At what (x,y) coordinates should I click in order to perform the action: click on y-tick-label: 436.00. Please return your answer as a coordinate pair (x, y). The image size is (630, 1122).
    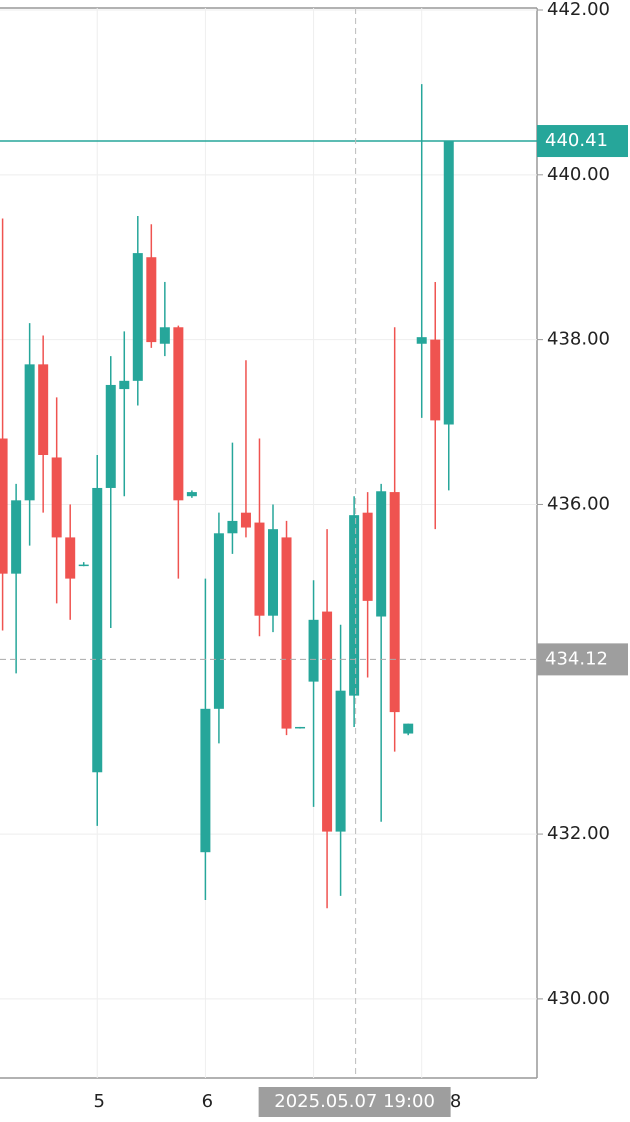
    Looking at the image, I should click on (578, 503).